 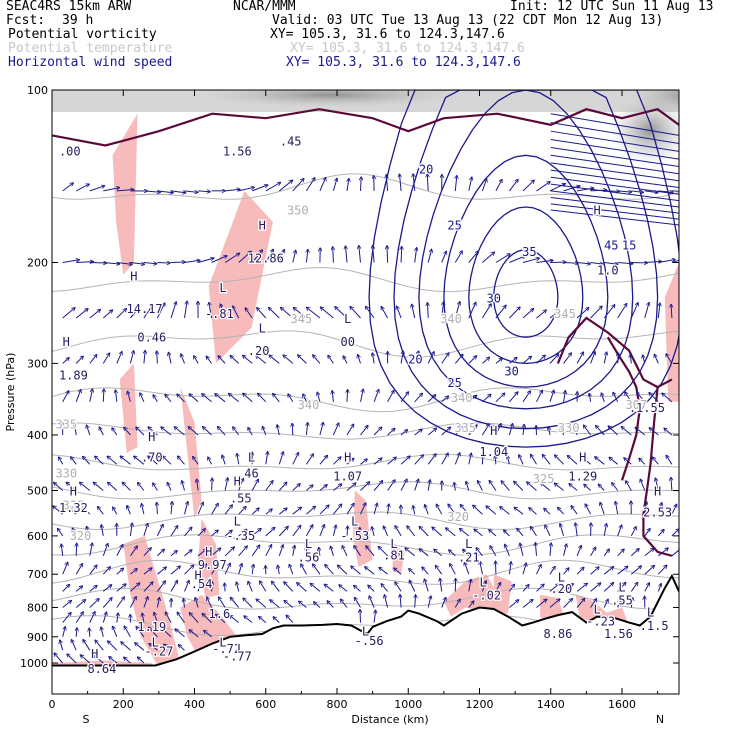 I want to click on x-tick-label: 600, so click(x=265, y=704).